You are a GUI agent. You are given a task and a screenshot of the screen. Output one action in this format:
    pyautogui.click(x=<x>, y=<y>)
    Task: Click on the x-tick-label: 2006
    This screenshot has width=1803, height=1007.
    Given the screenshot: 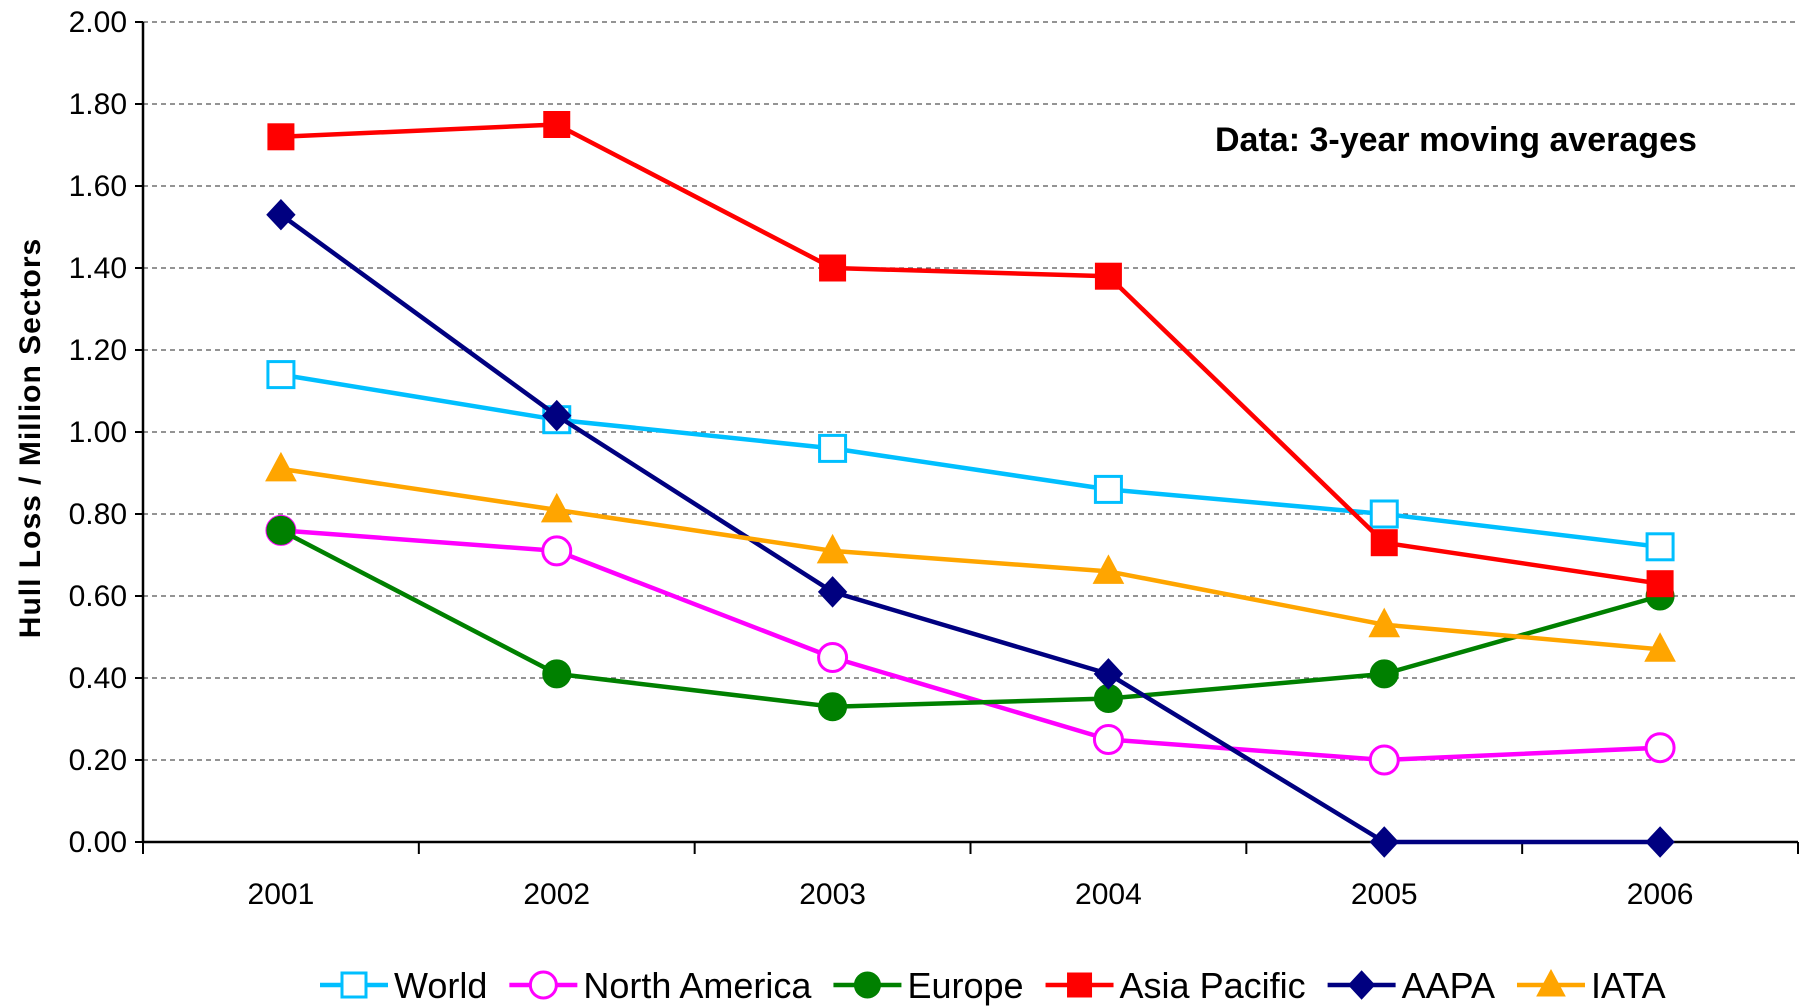 What is the action you would take?
    pyautogui.click(x=1660, y=894)
    